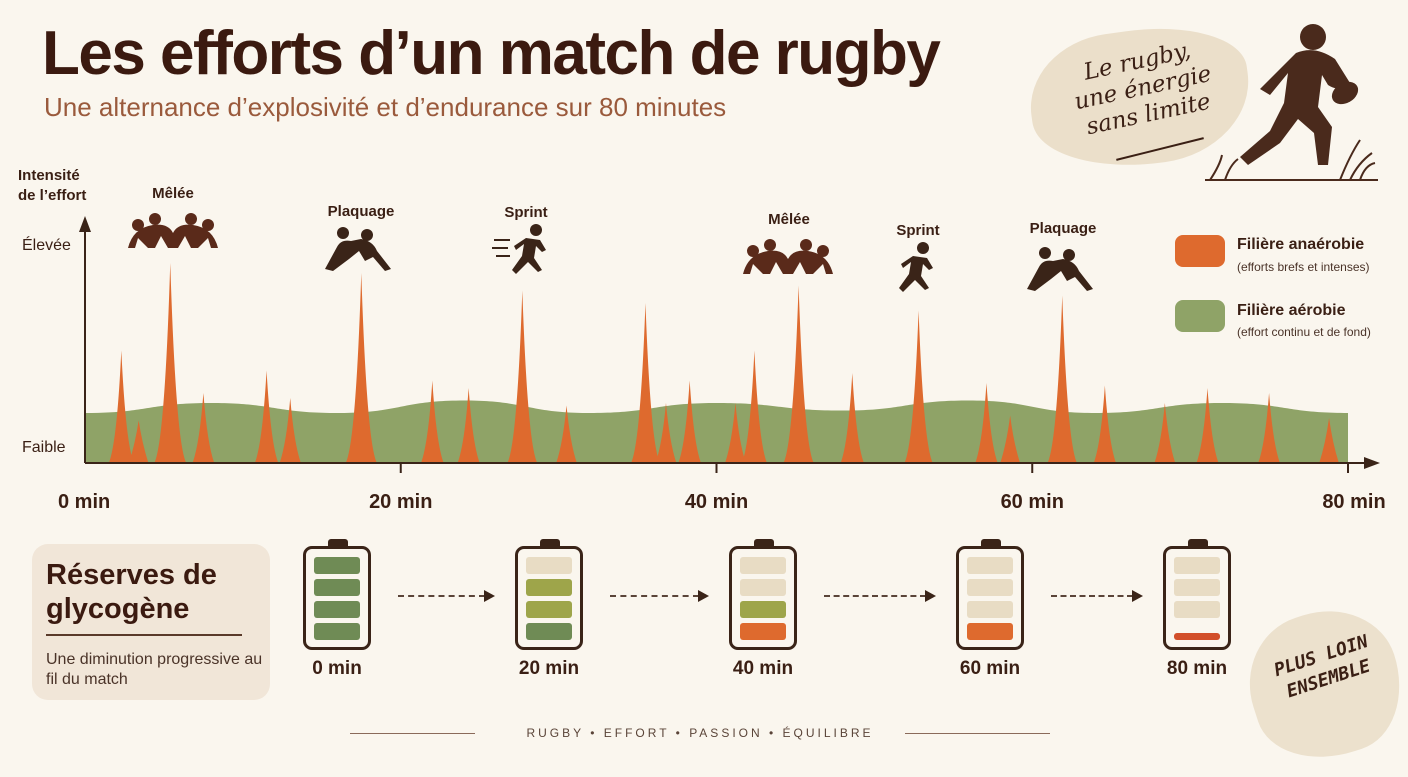 The image size is (1408, 777). Describe the element at coordinates (1291, 102) in the screenshot. I see `rugby-runner-icon` at that location.